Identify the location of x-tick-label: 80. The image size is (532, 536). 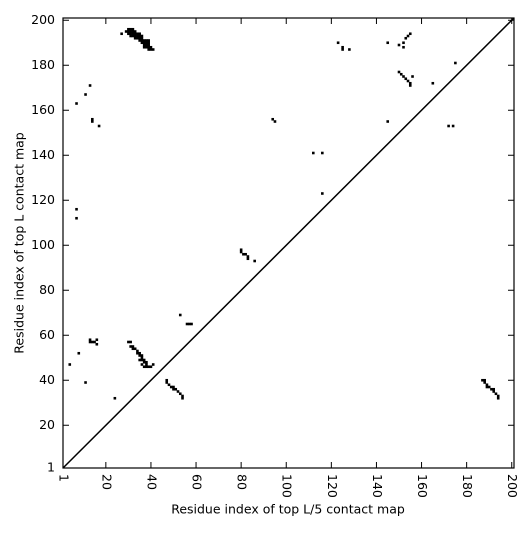
(242, 482).